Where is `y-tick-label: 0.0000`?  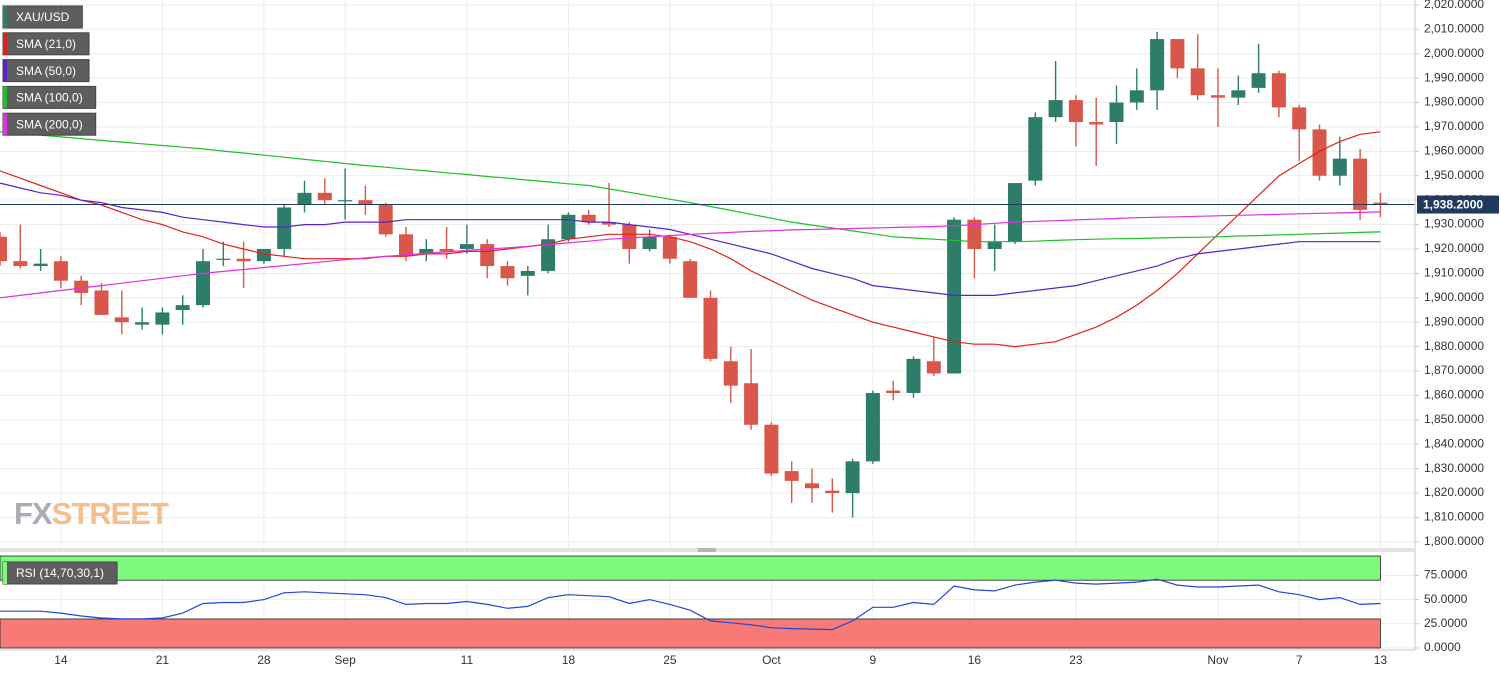 y-tick-label: 0.0000 is located at coordinates (1442, 647).